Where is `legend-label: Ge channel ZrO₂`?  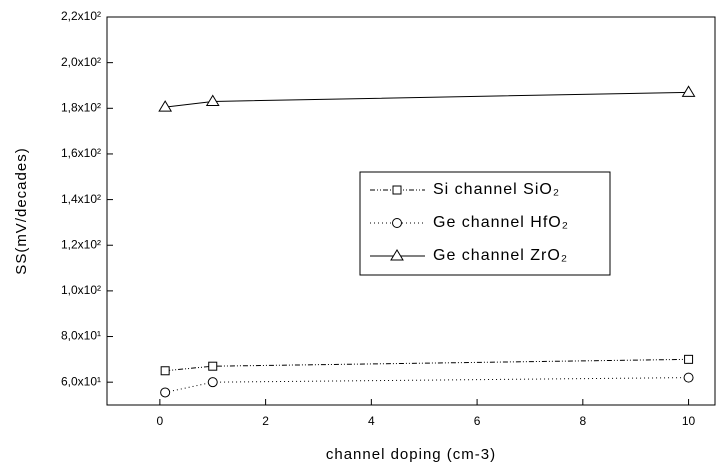 legend-label: Ge channel ZrO₂ is located at coordinates (500, 255).